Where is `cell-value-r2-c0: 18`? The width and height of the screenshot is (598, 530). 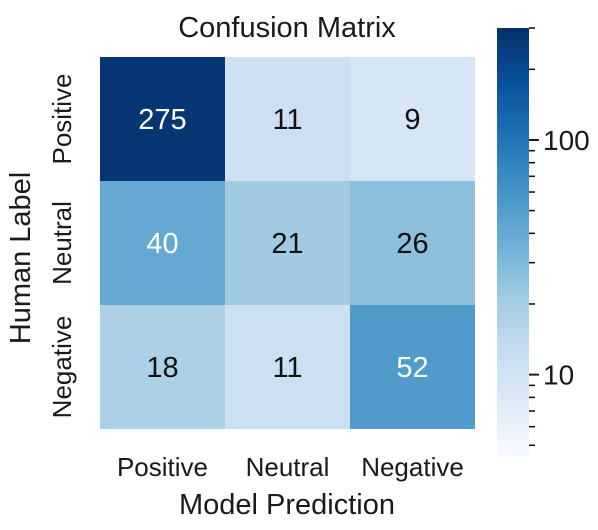
cell-value-r2-c0: 18 is located at coordinates (162, 368).